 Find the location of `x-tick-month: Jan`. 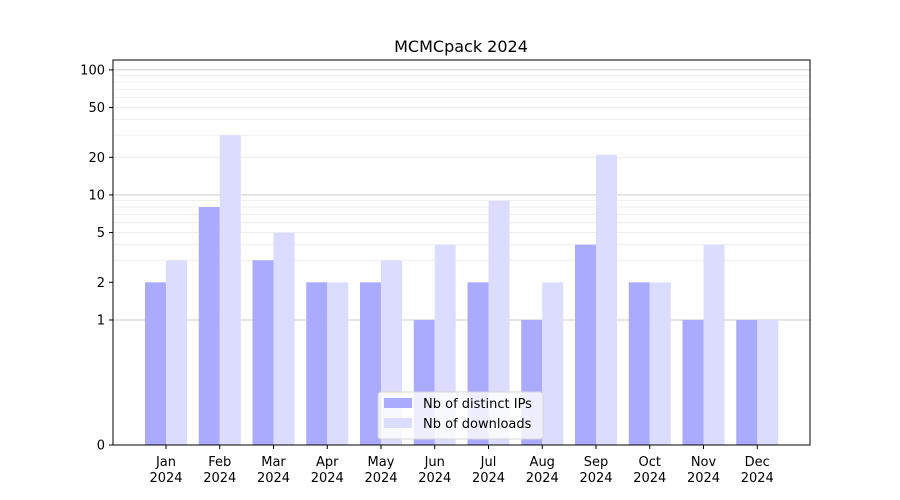

x-tick-month: Jan is located at coordinates (165, 462).